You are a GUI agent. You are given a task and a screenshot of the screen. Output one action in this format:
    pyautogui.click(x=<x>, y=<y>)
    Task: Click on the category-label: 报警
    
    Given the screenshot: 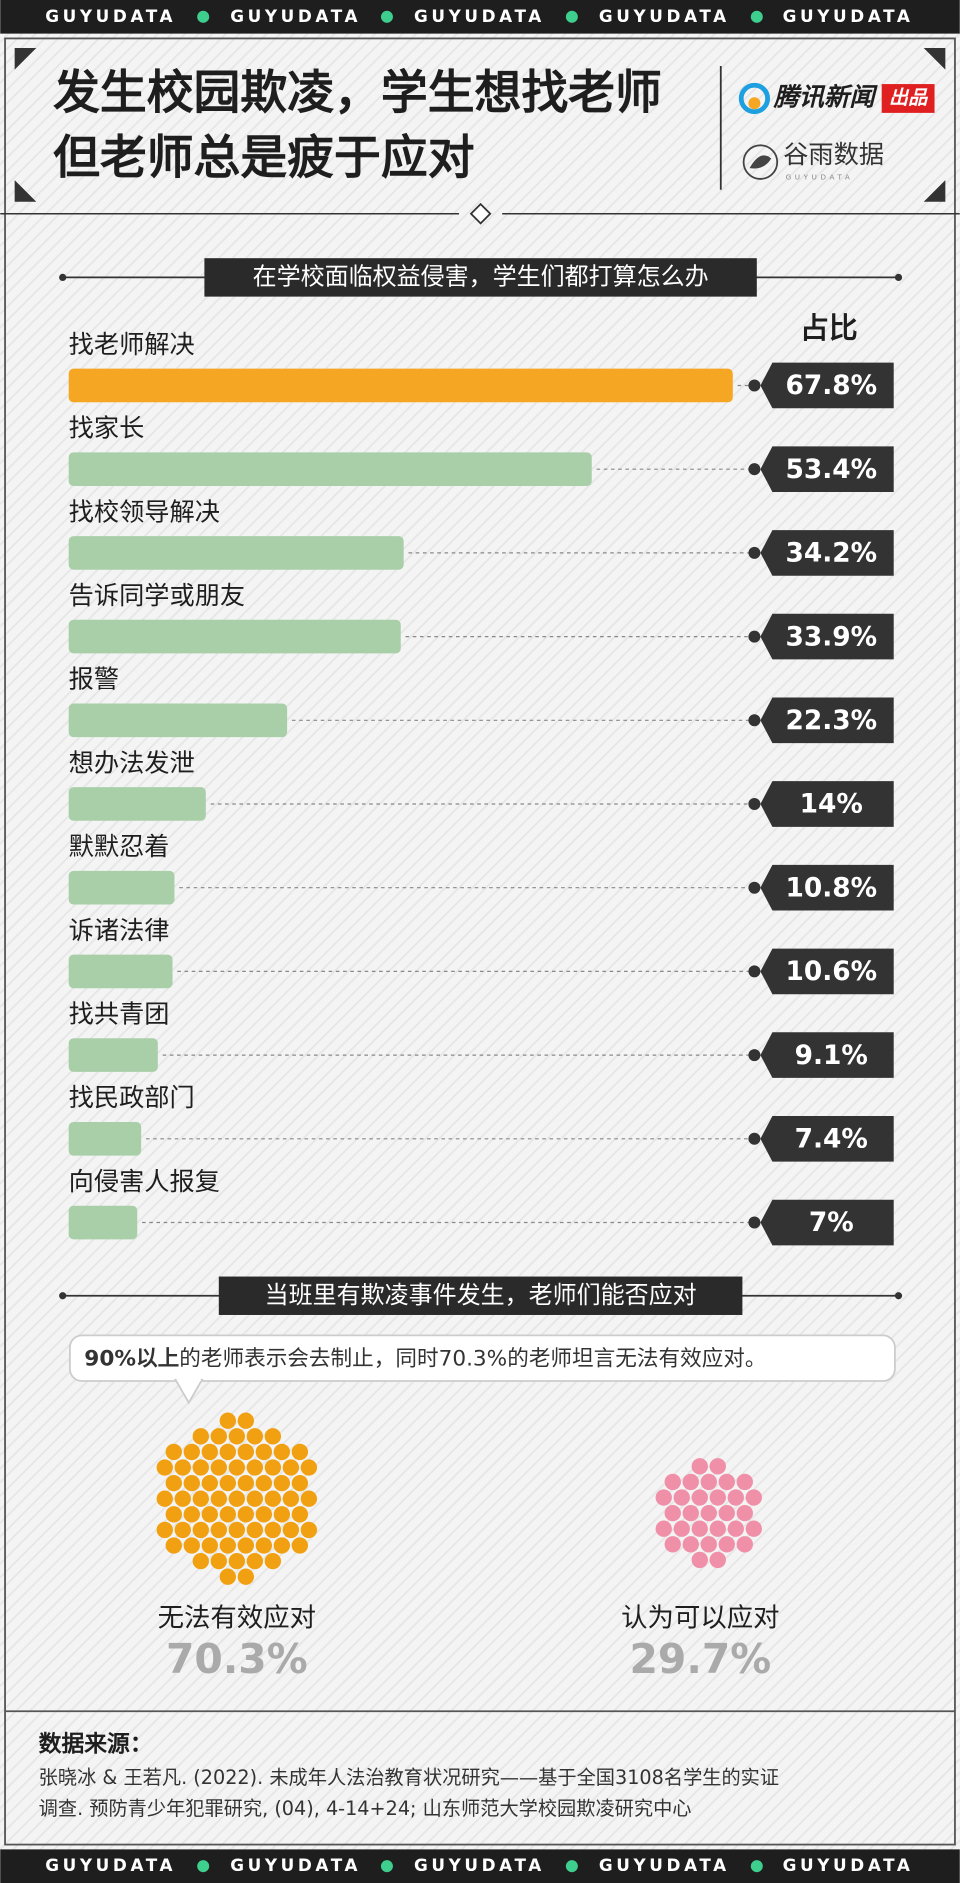 What is the action you would take?
    pyautogui.click(x=94, y=679)
    